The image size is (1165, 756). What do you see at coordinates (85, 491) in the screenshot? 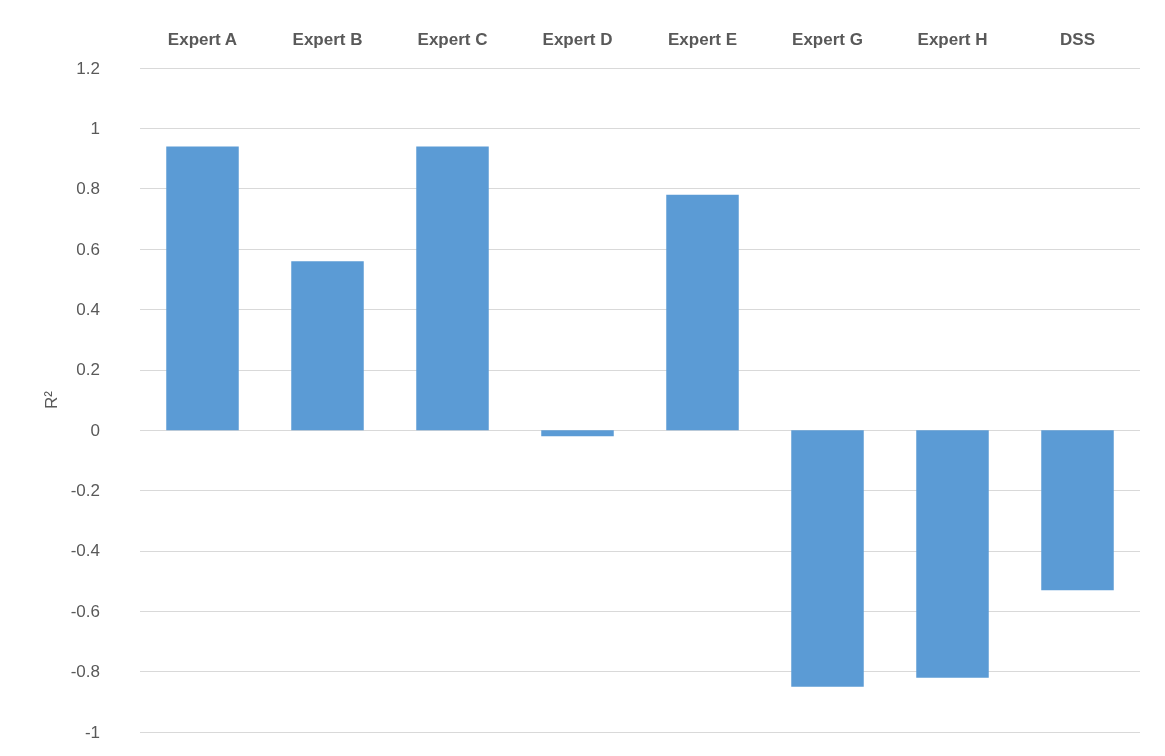
I see `y-tick-label: -0.2` at bounding box center [85, 491].